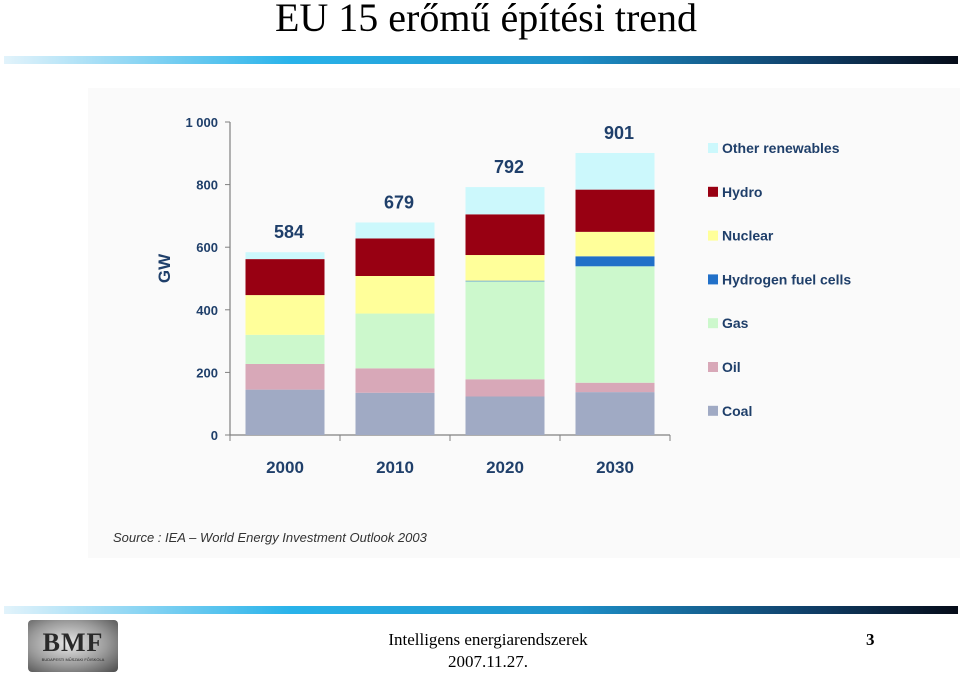  I want to click on bar-total-label: 679, so click(399, 202).